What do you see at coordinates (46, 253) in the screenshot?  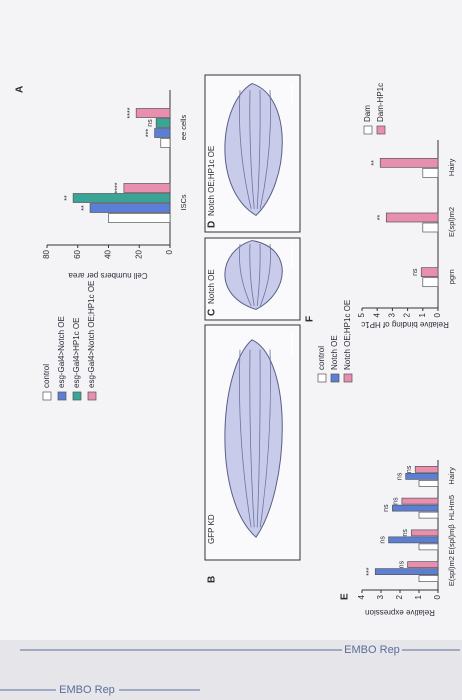 I see `y-tick-label: 80` at bounding box center [46, 253].